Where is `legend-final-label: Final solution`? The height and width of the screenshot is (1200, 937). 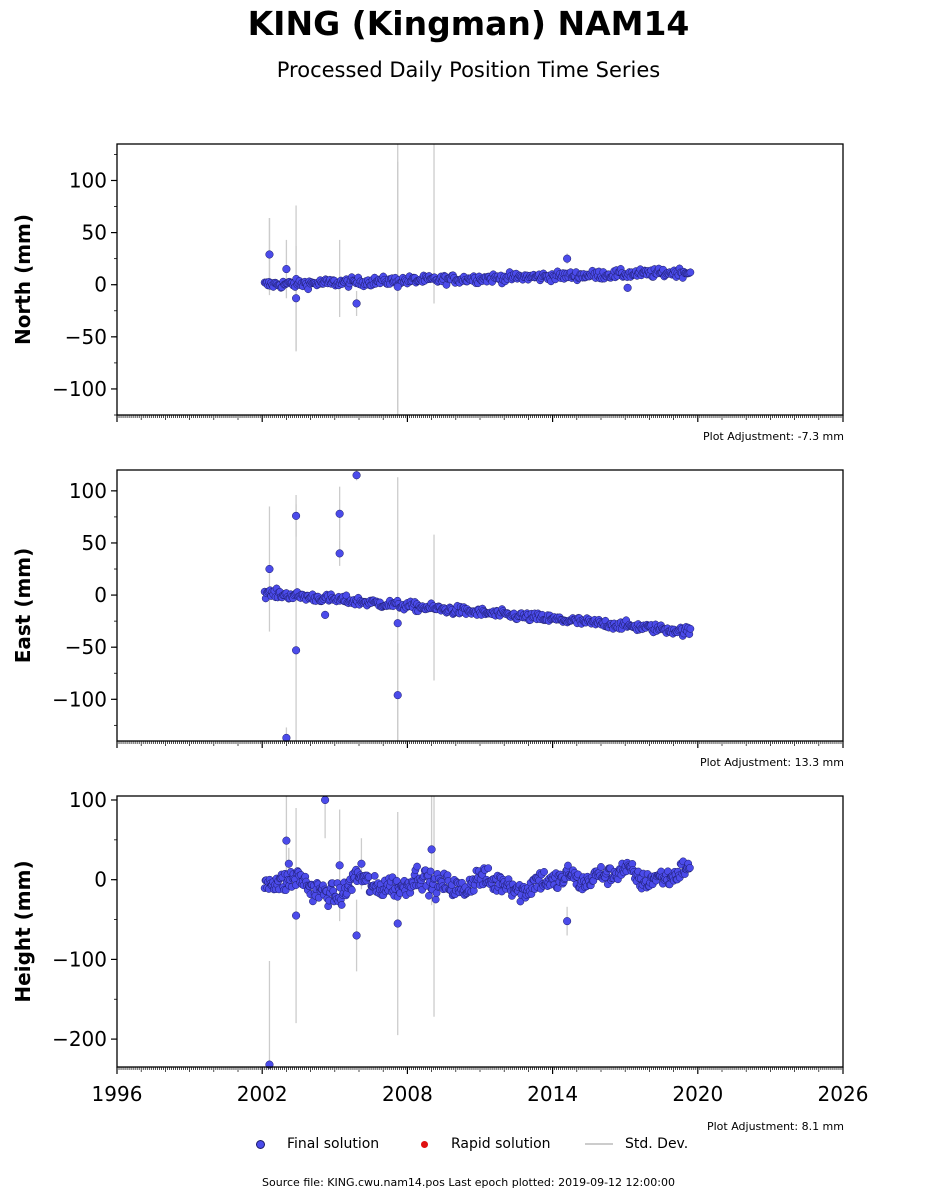 legend-final-label: Final solution is located at coordinates (333, 1144).